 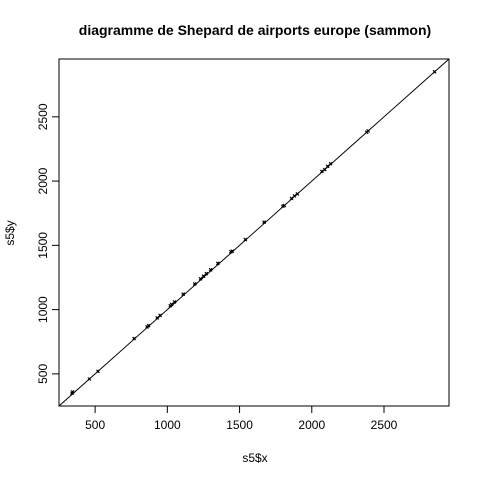 What do you see at coordinates (43, 374) in the screenshot?
I see `y-tick-label: 500` at bounding box center [43, 374].